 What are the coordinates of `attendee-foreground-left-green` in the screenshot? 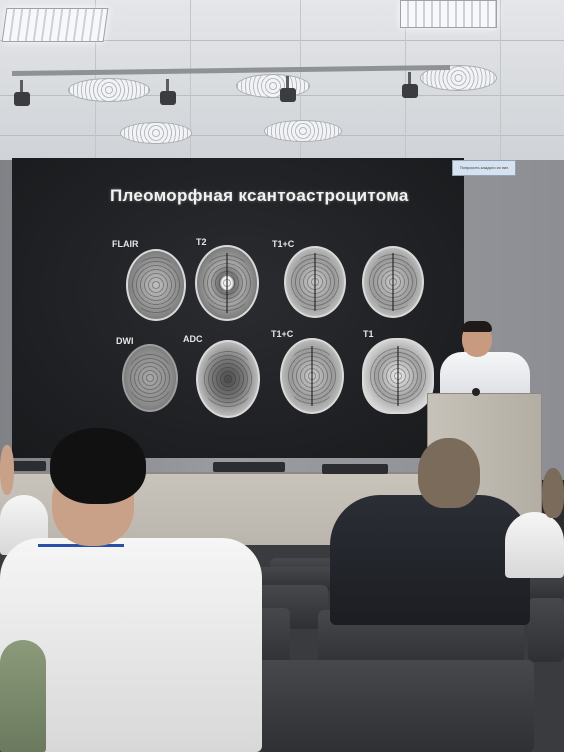 It's located at (23, 696).